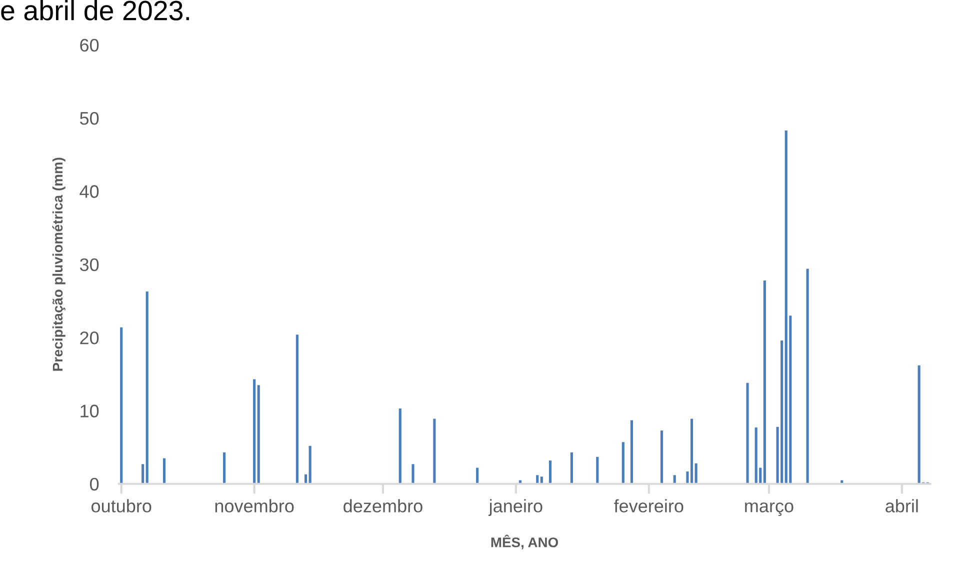  I want to click on y-axis-title: Precipitação pluviométrica (mm), so click(59, 264).